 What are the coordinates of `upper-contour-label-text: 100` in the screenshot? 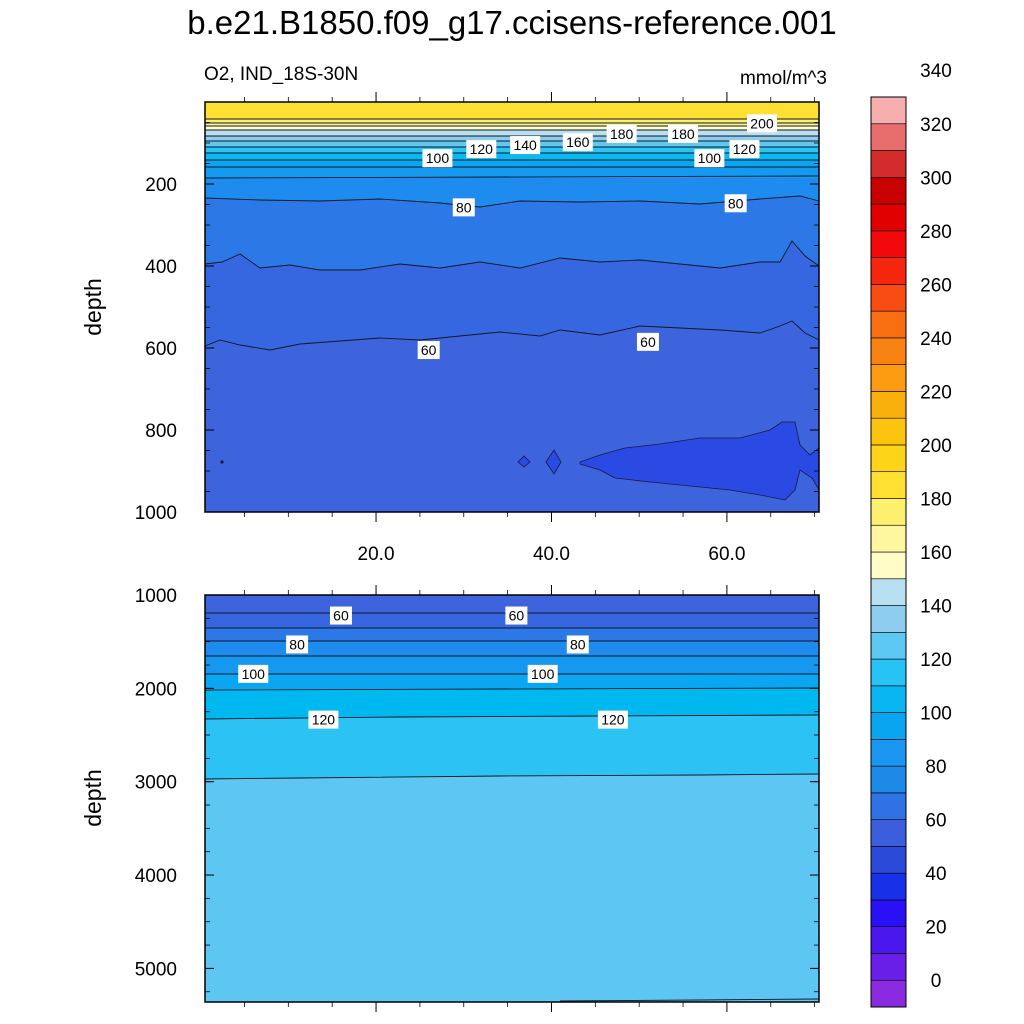 It's located at (438, 158).